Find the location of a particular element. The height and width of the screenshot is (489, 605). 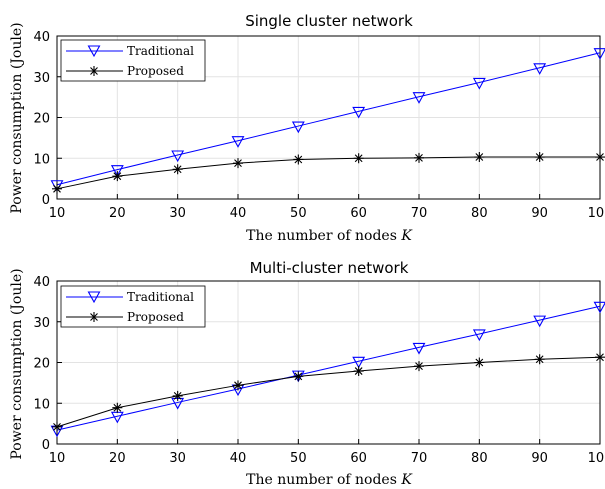

legend-label-proposed-1: Proposed is located at coordinates (155, 71).